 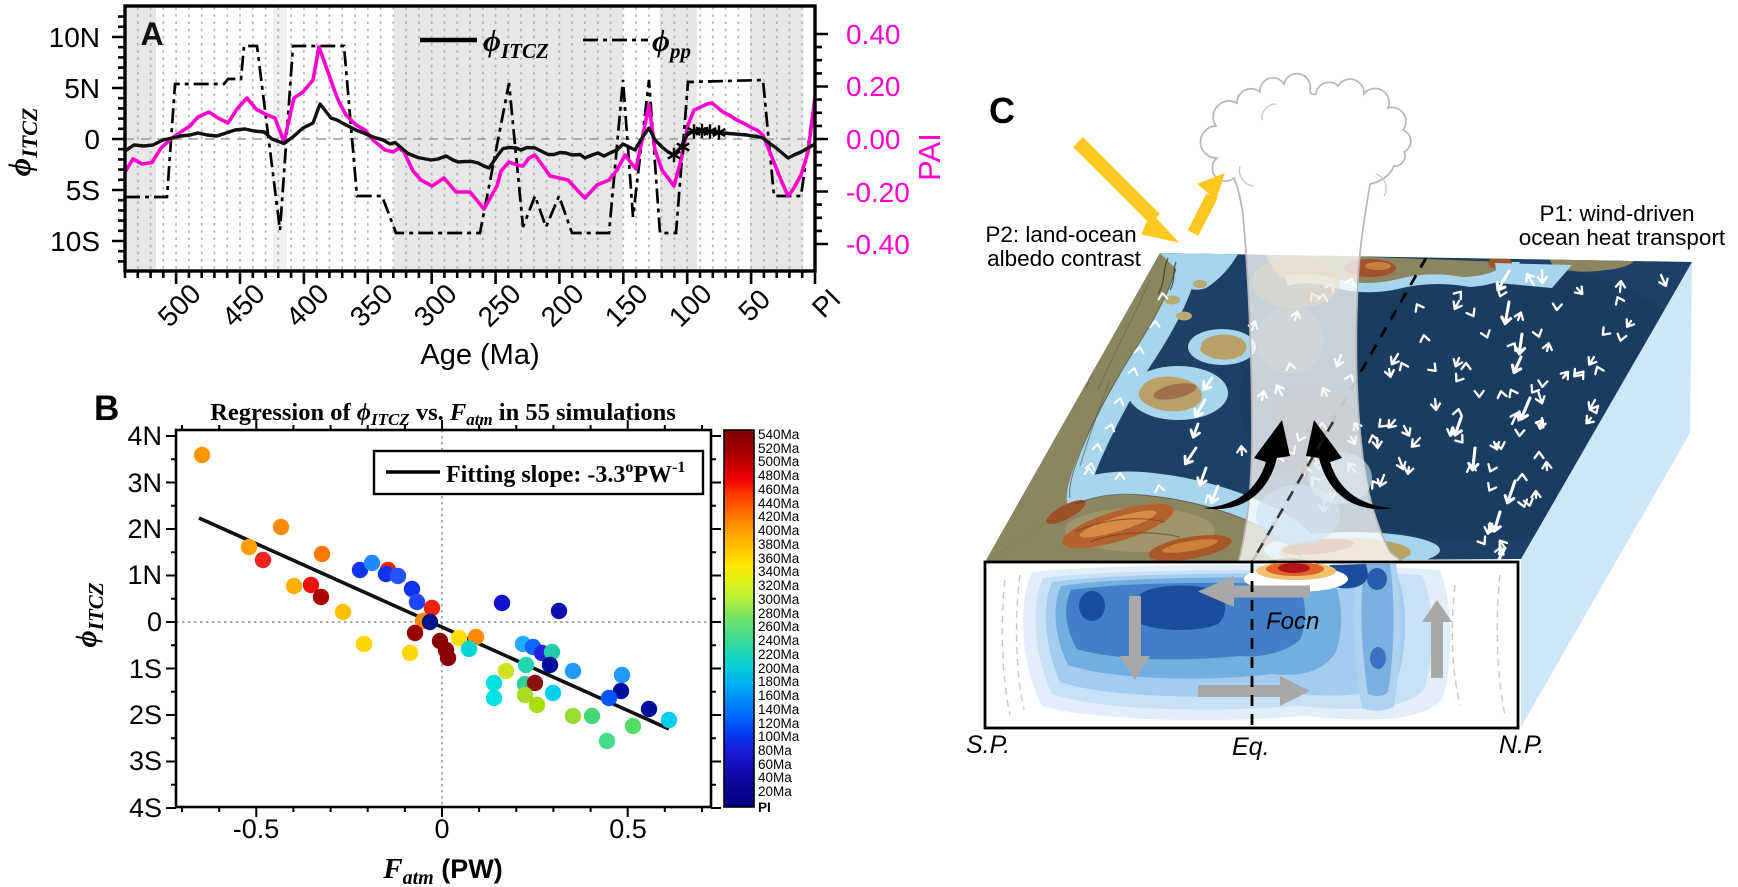 I want to click on svg-text: 300Ma, so click(x=779, y=599).